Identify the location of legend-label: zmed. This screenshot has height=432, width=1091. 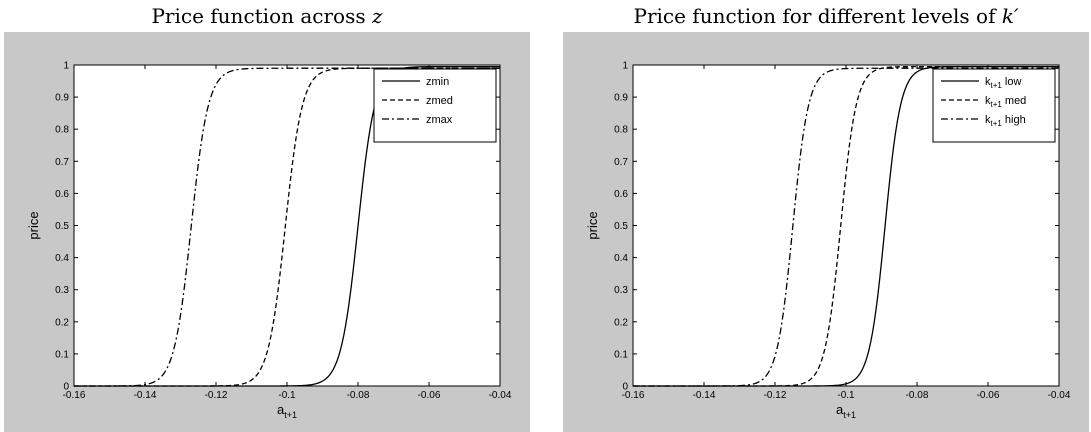
(439, 101).